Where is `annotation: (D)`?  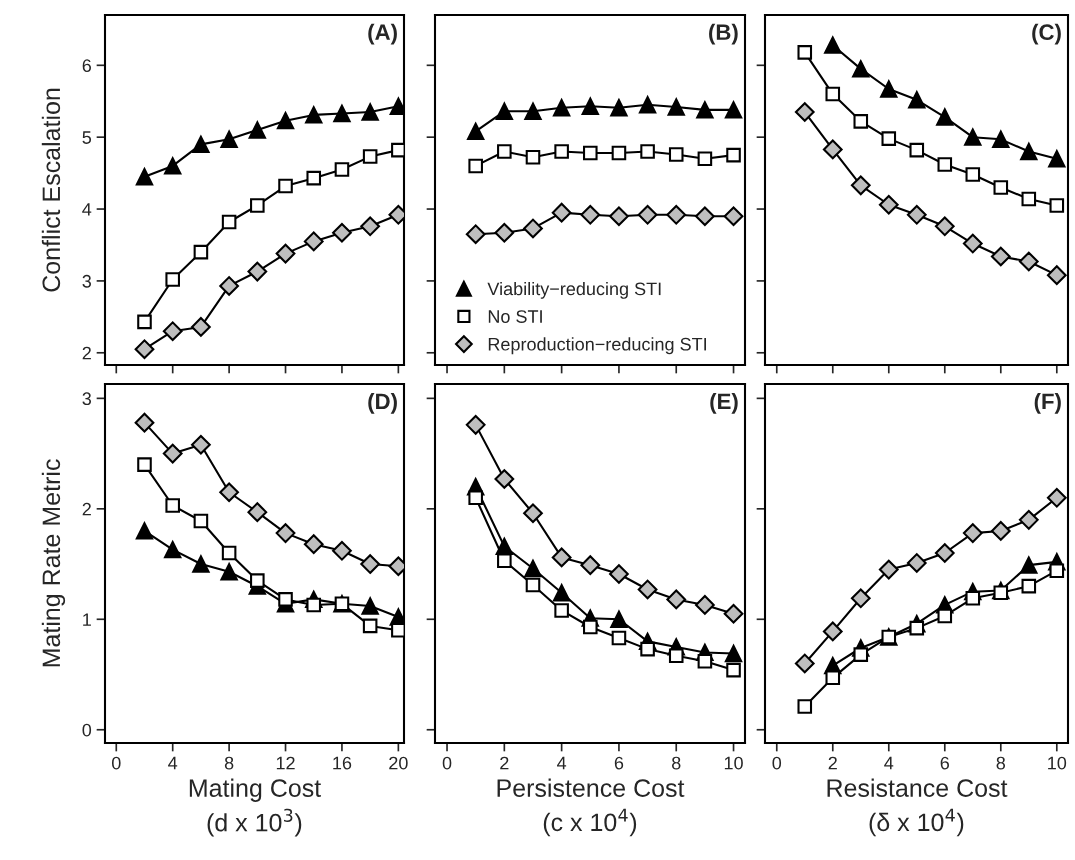 annotation: (D) is located at coordinates (382, 403).